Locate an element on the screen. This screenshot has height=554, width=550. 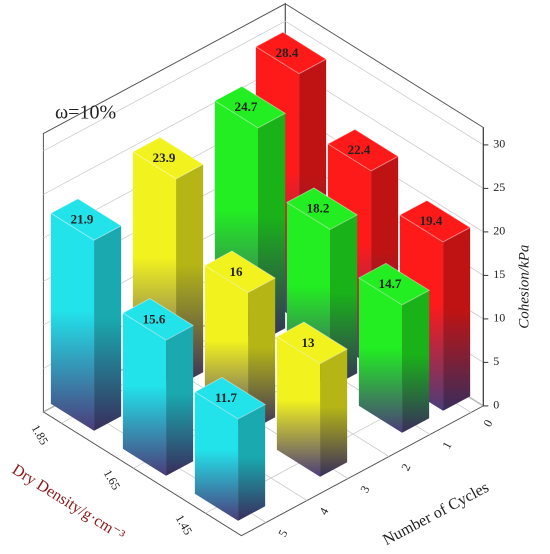
annotation: ω=10% is located at coordinates (85, 113).